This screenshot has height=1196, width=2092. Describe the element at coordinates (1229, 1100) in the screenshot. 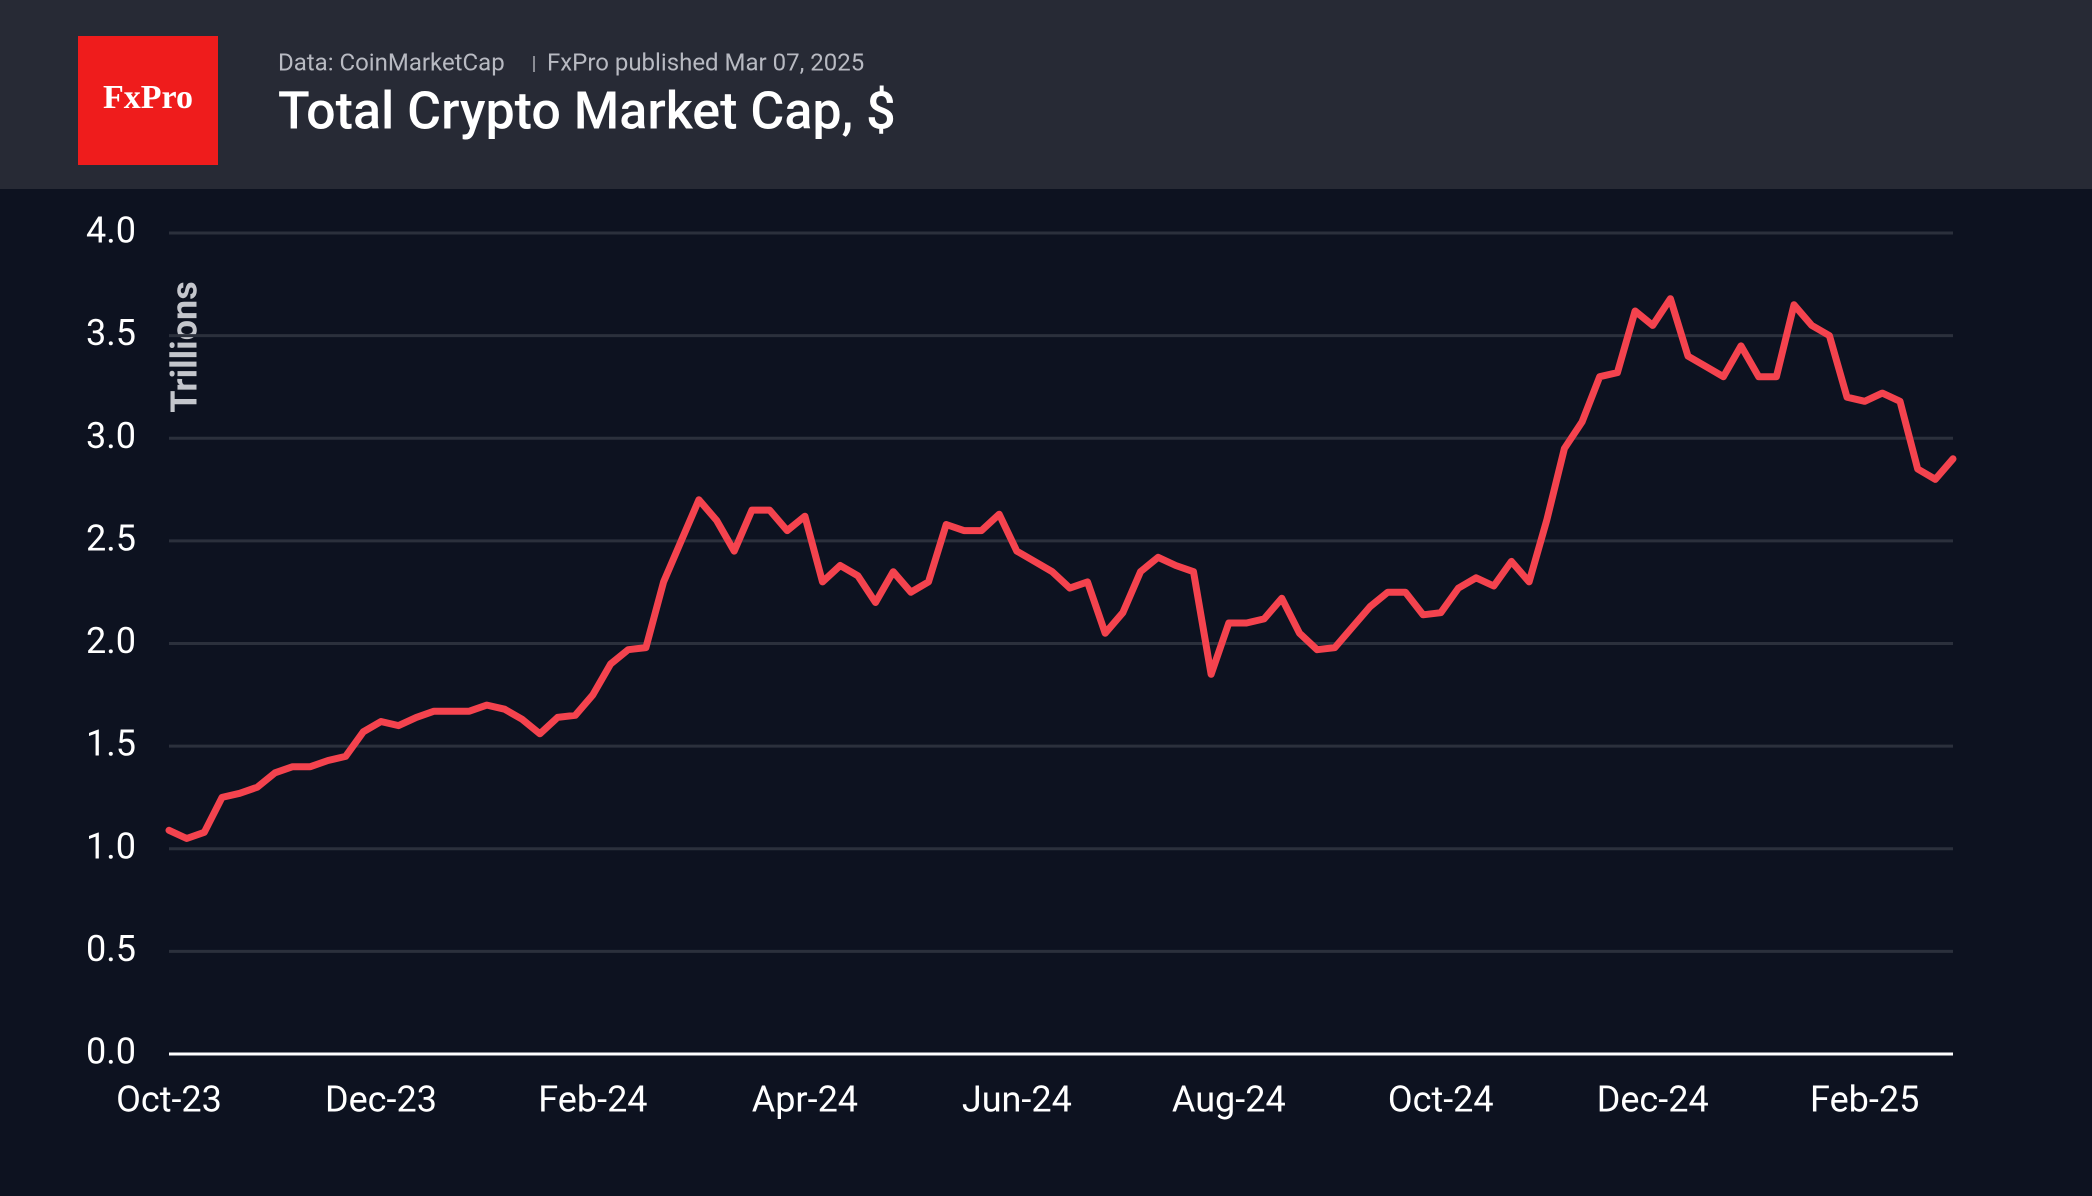

I see `x-tick-label: Aug-24` at that location.